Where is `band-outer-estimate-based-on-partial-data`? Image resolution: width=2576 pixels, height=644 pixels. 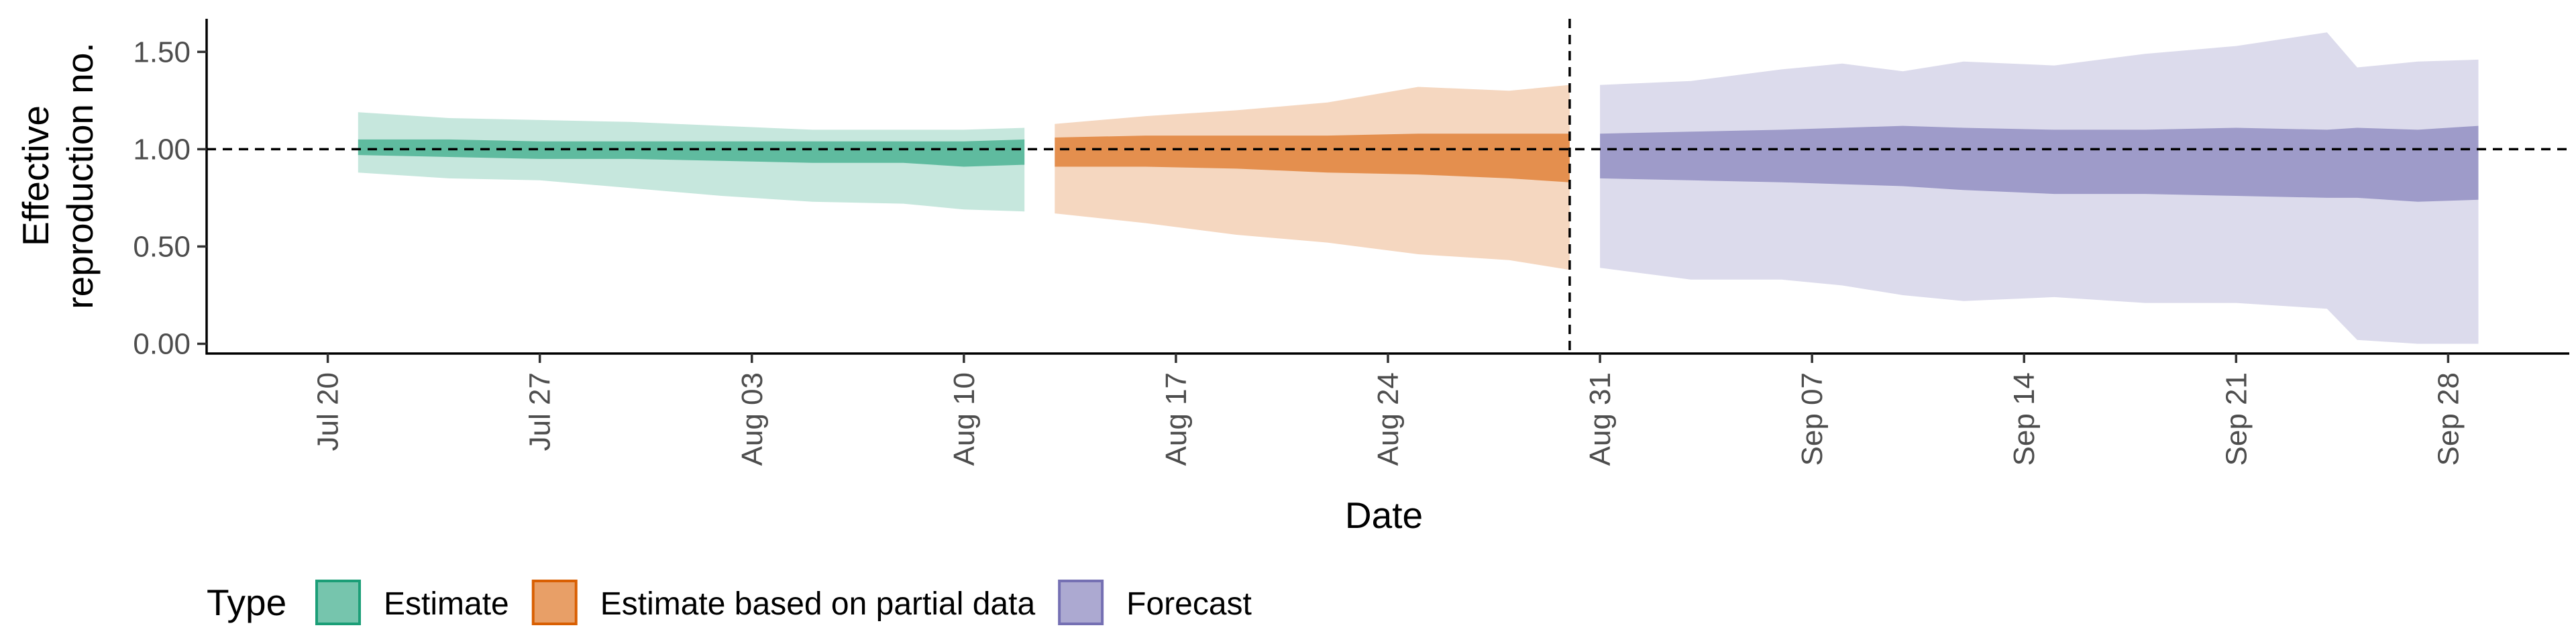
band-outer-estimate-based-on-partial-data is located at coordinates (1312, 177).